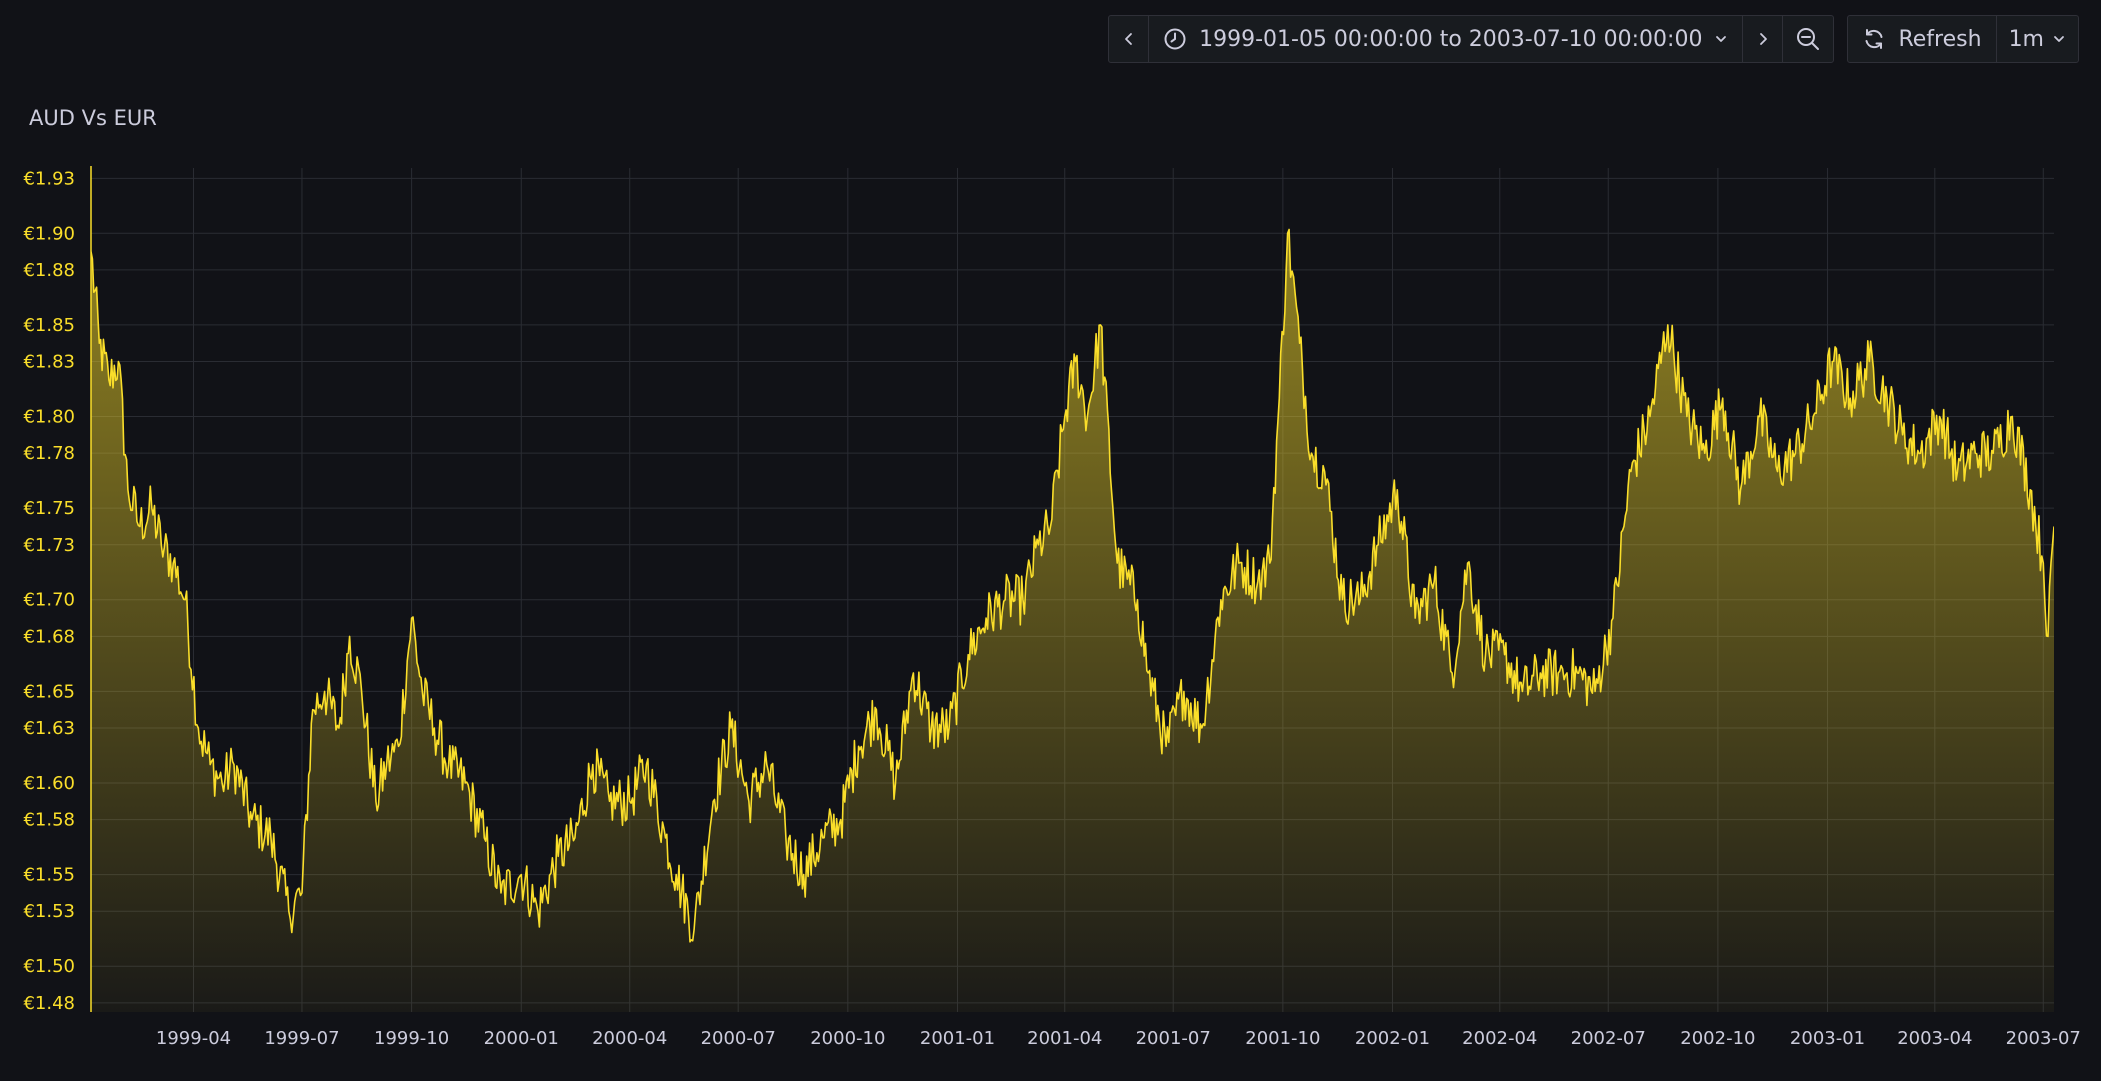 The image size is (2101, 1081). What do you see at coordinates (49, 362) in the screenshot?
I see `y-tick-label: €1.83` at bounding box center [49, 362].